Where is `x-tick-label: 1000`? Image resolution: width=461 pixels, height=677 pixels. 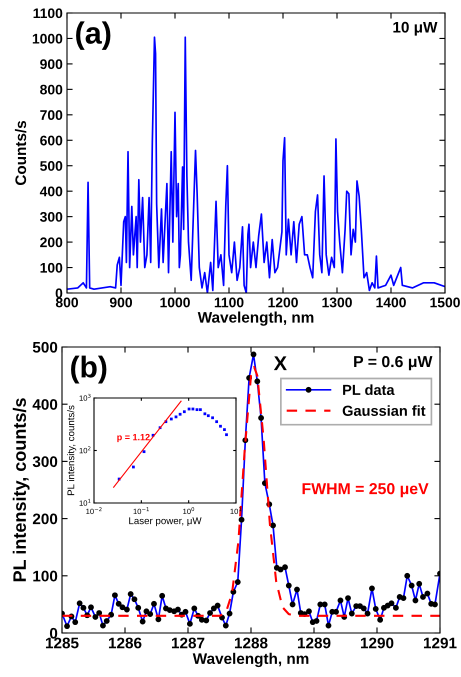
x-tick-label: 1000 is located at coordinates (175, 303).